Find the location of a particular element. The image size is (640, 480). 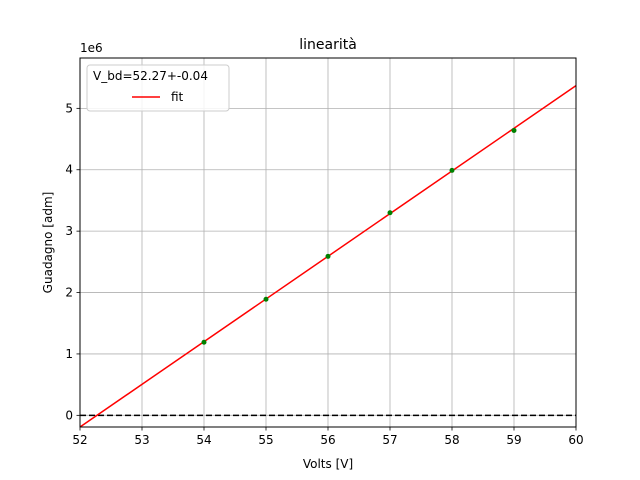

x-tick-label: 60 is located at coordinates (575, 440).